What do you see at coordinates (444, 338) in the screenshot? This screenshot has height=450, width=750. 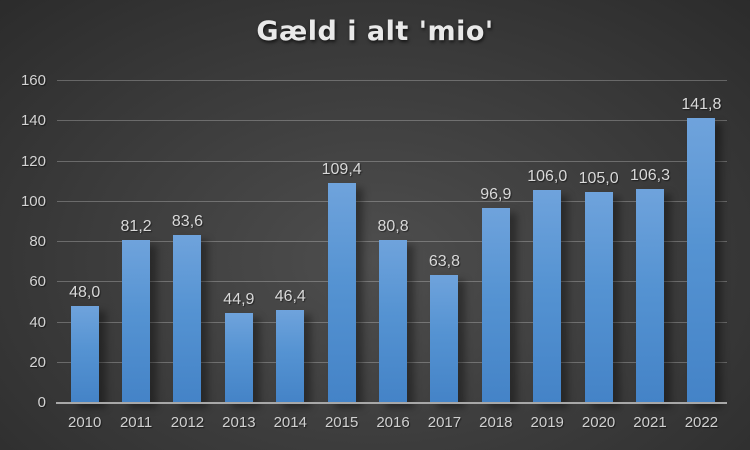 I see `bar-2017` at bounding box center [444, 338].